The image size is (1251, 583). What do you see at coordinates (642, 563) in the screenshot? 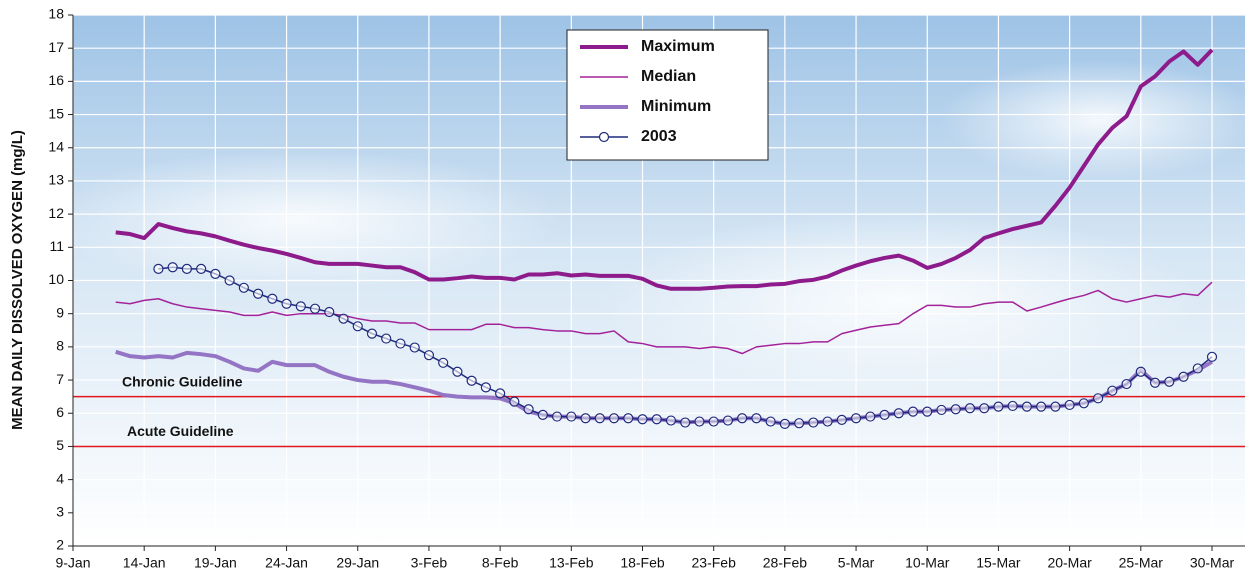
I see `x-tick-label: 18-Feb` at bounding box center [642, 563].